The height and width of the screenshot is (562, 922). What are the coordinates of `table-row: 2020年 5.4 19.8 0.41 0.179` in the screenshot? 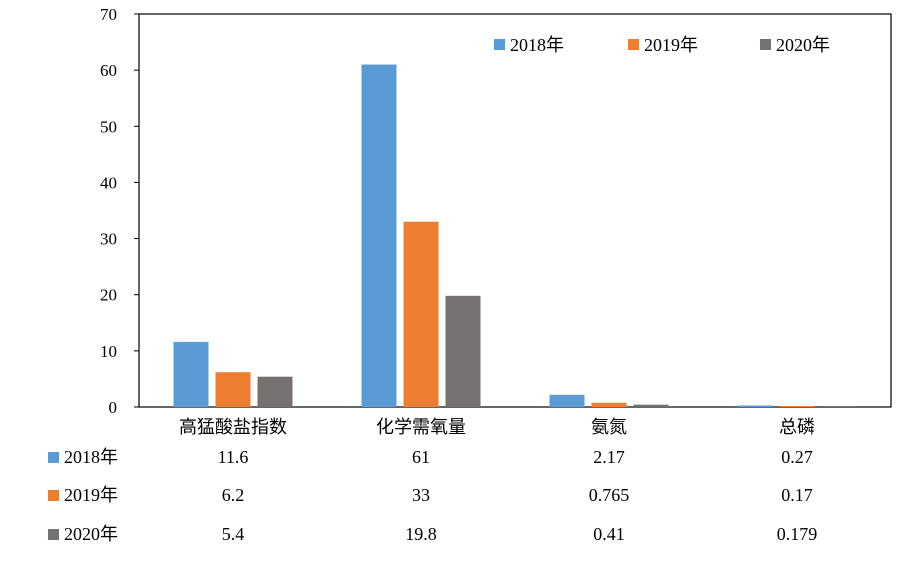 It's located at (432, 534).